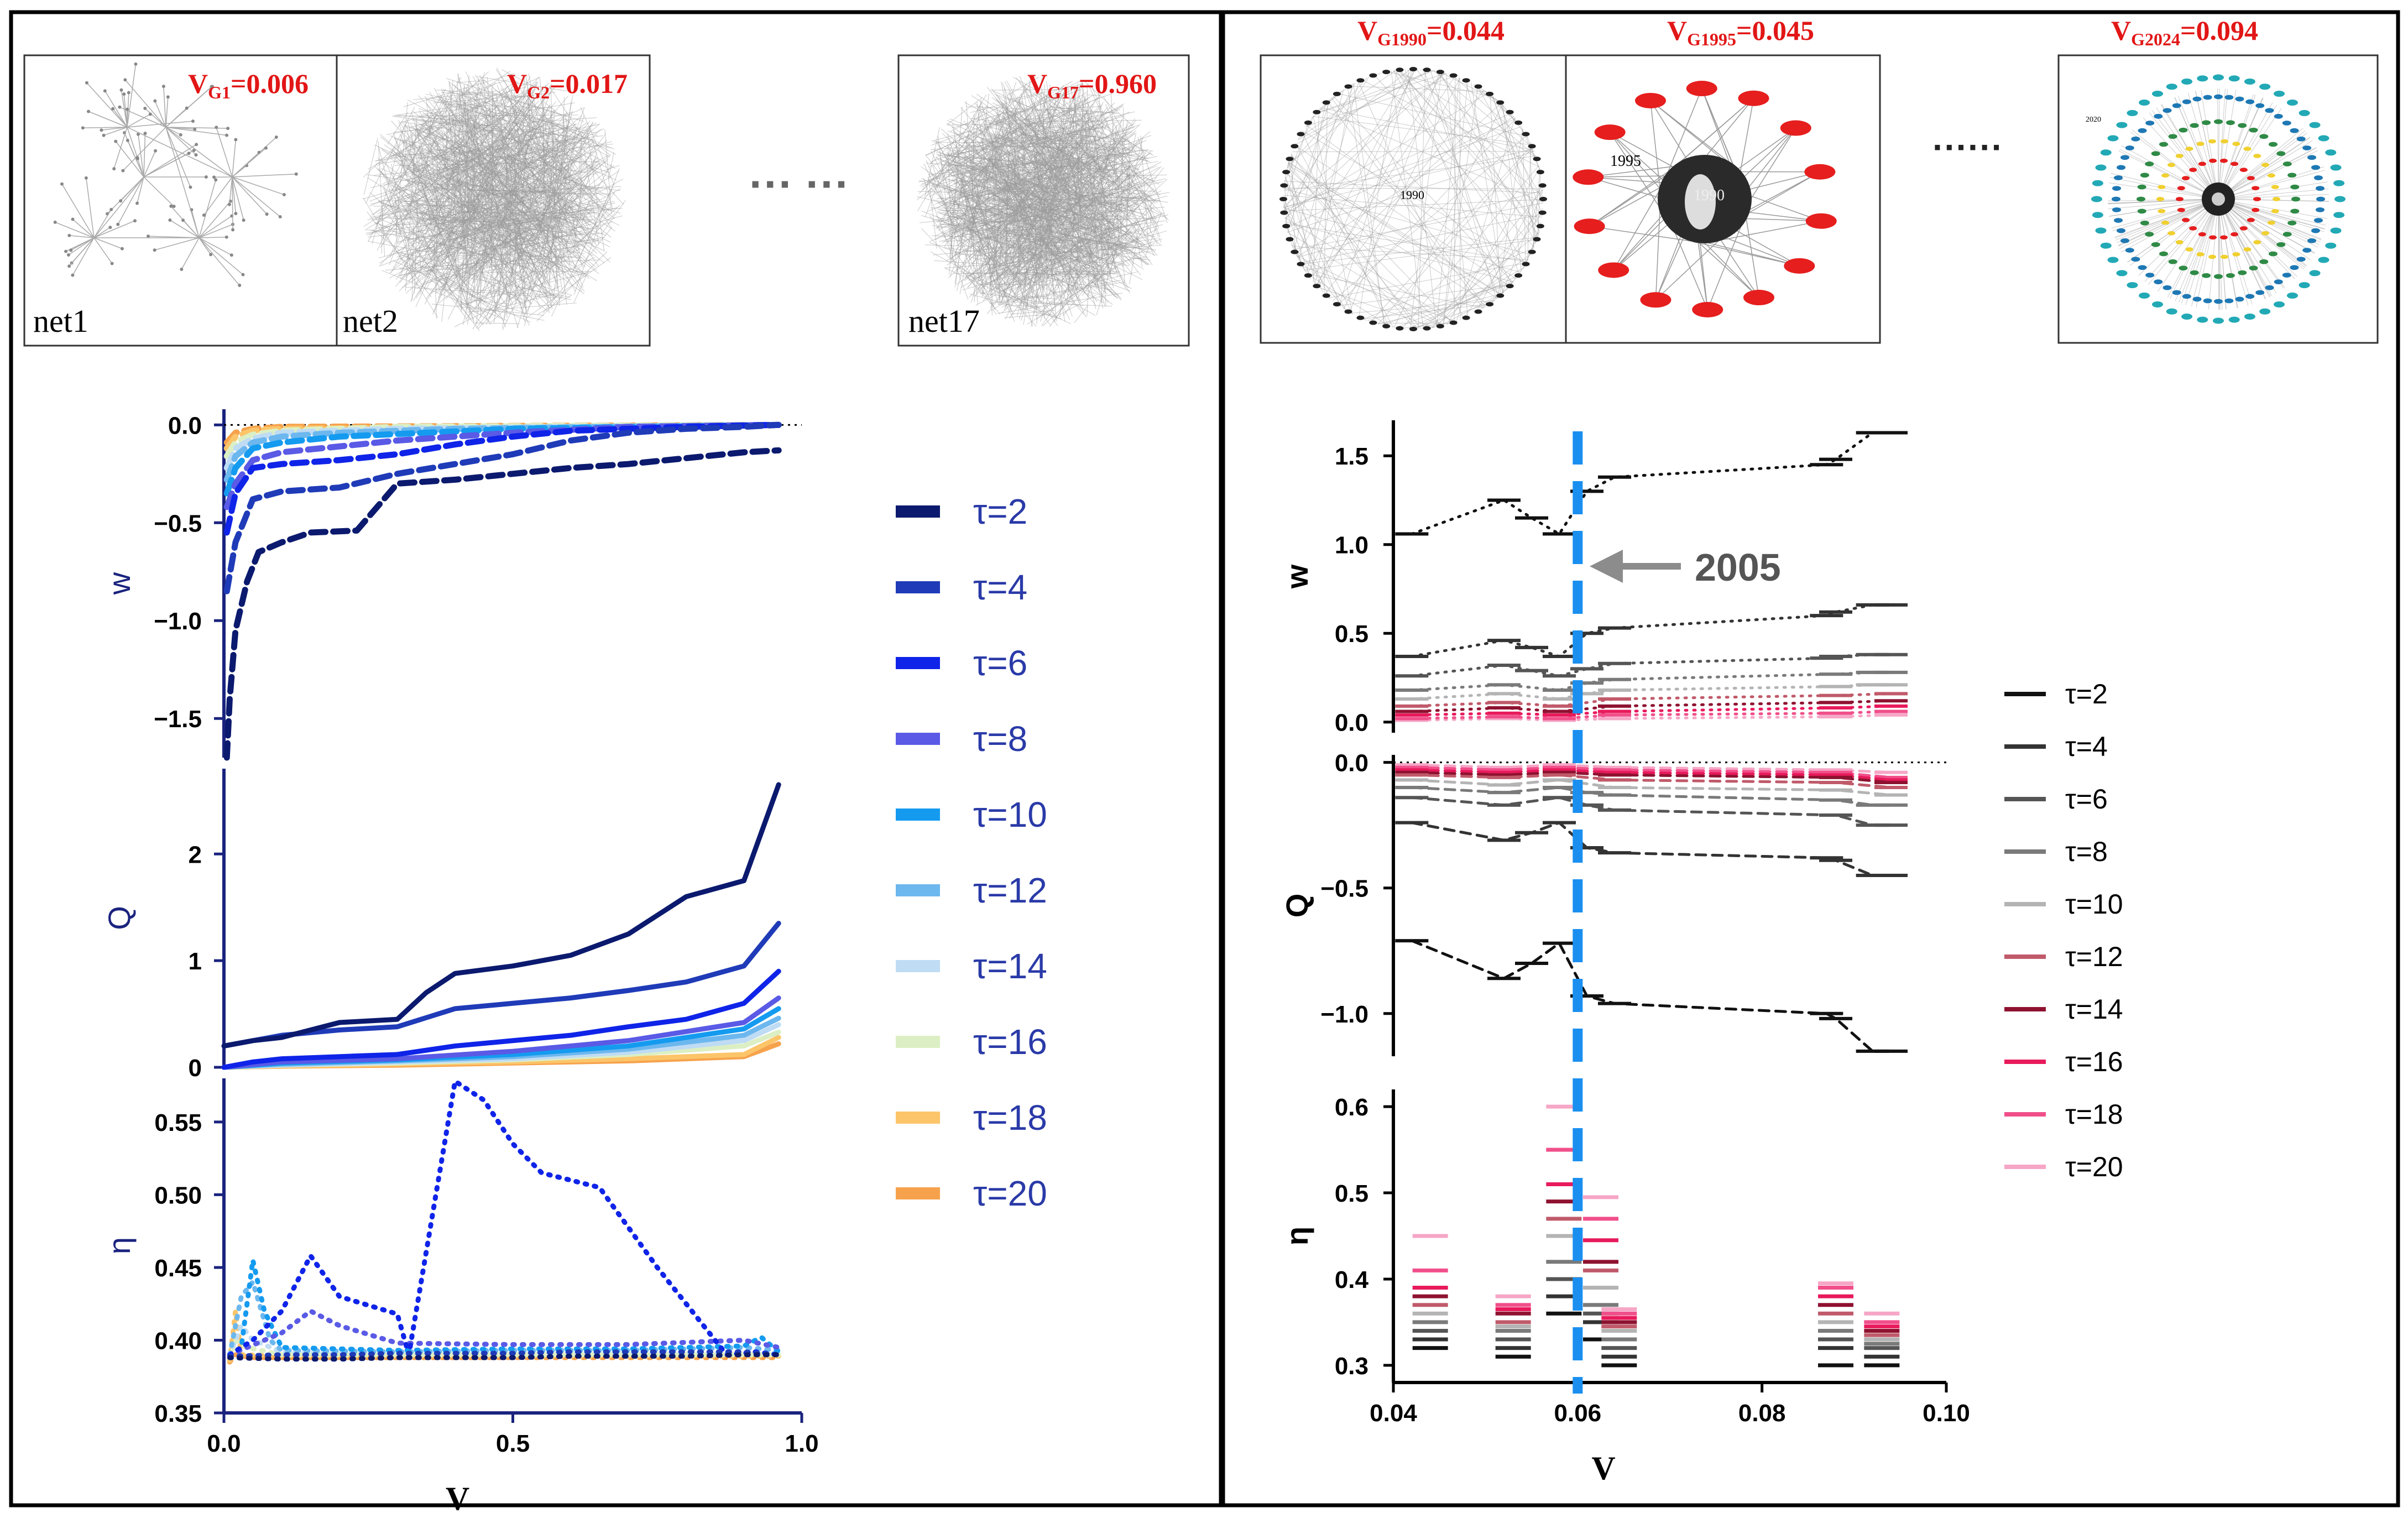 This screenshot has height=1518, width=2408. Describe the element at coordinates (120, 918) in the screenshot. I see `left_Q-y-label: Q` at that location.